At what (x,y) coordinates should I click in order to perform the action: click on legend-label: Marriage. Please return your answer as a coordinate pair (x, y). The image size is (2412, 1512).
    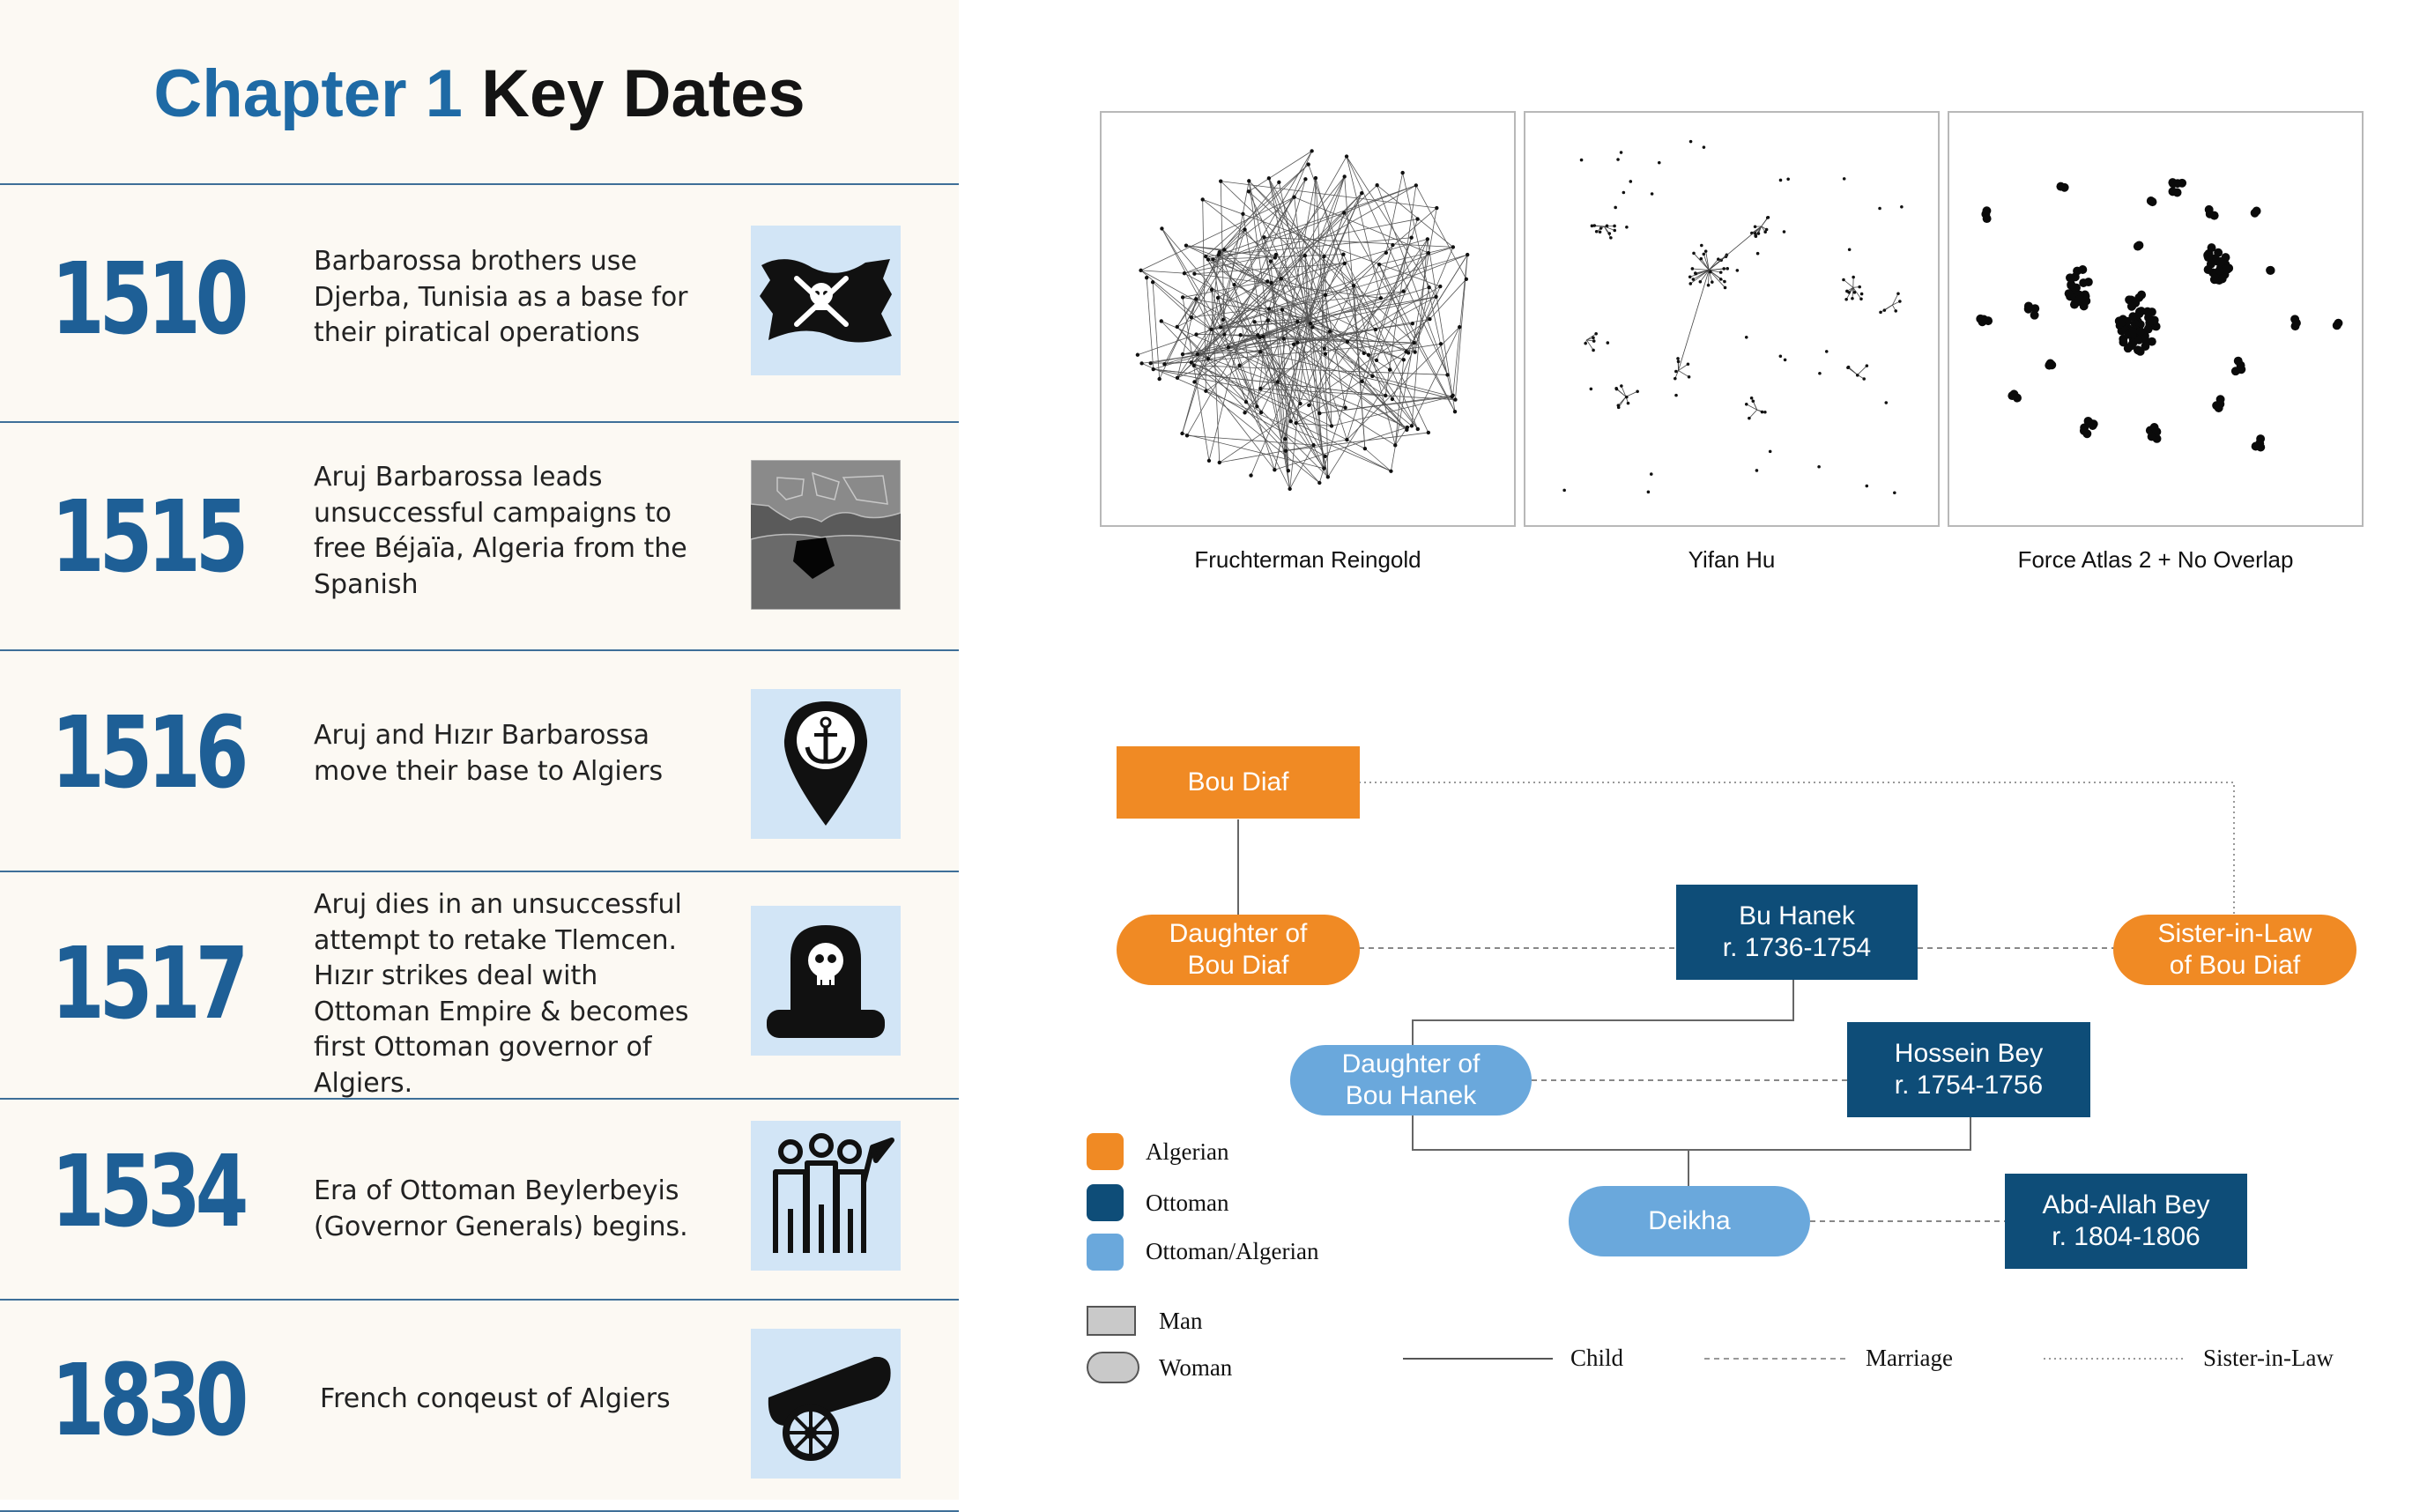
    Looking at the image, I should click on (1909, 1358).